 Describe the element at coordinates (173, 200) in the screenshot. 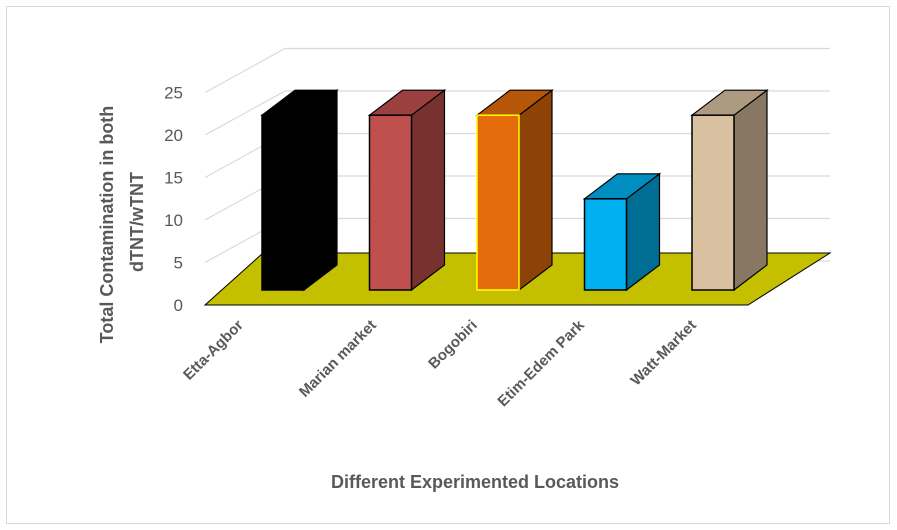

I see `y-axis-ticks: 0 5 10 15 20 25` at that location.